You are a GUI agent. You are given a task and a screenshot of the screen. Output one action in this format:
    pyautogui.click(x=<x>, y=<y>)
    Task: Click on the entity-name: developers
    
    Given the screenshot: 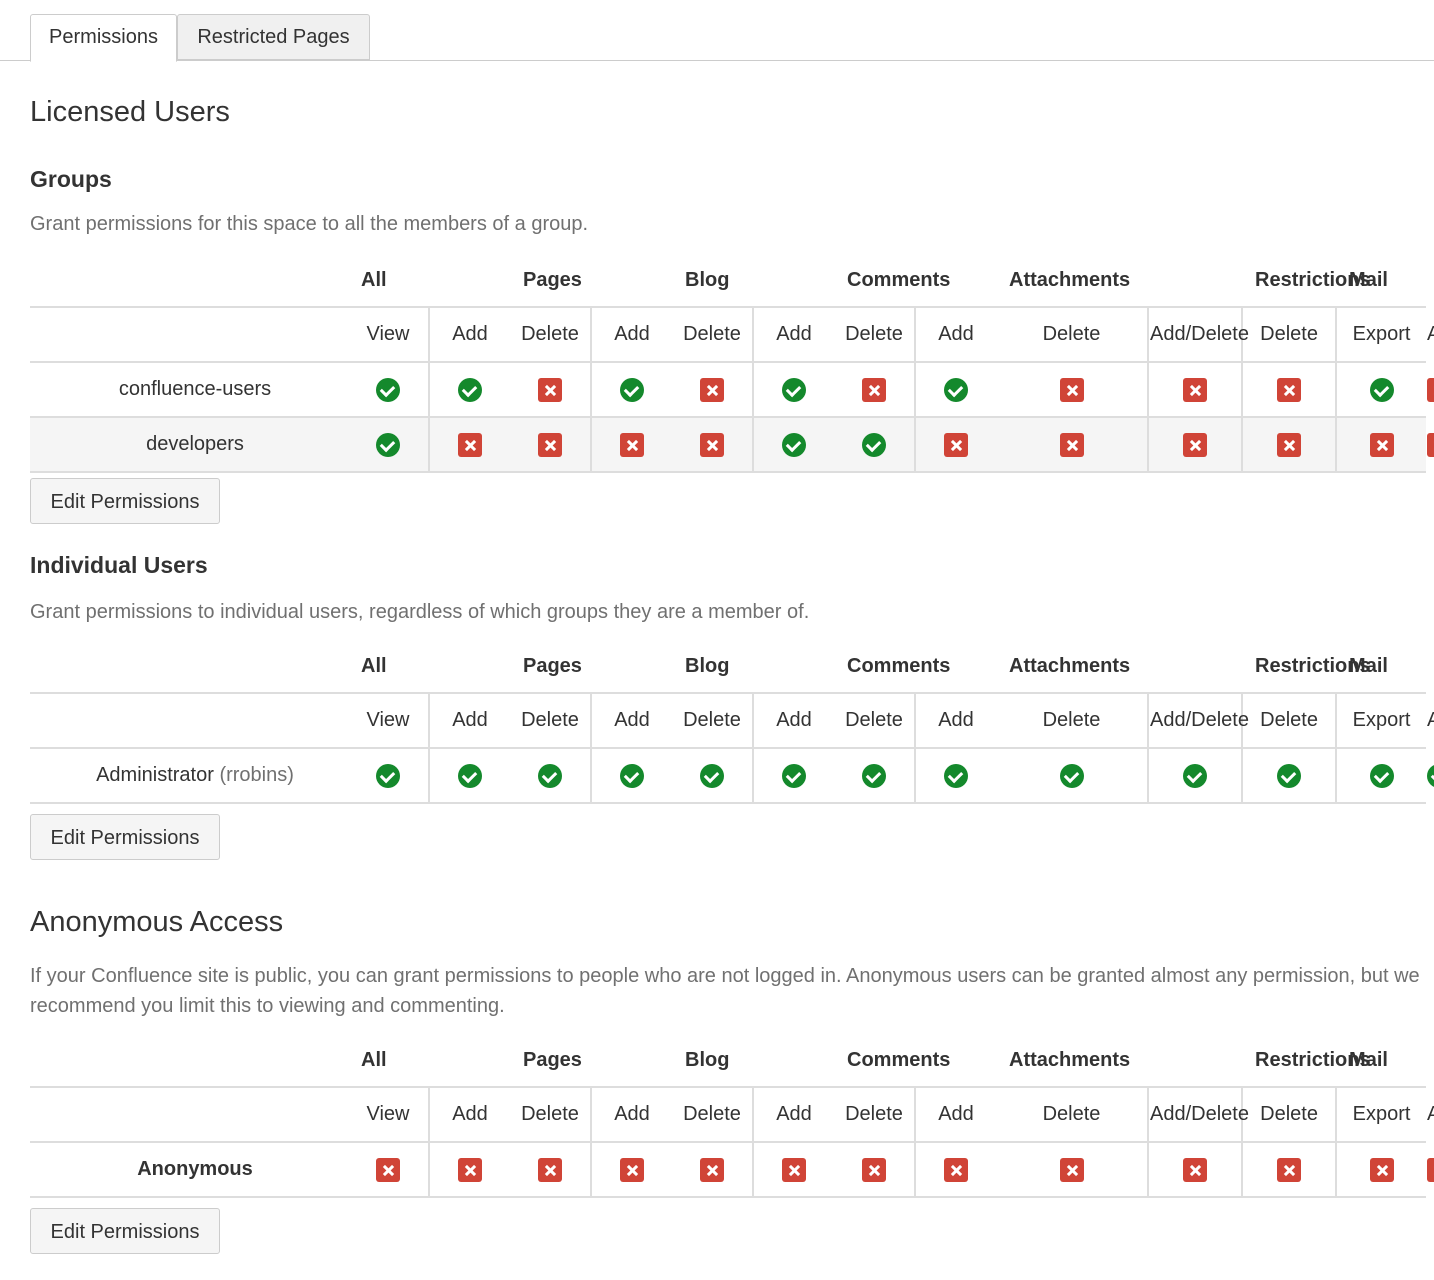 What is the action you would take?
    pyautogui.click(x=195, y=444)
    